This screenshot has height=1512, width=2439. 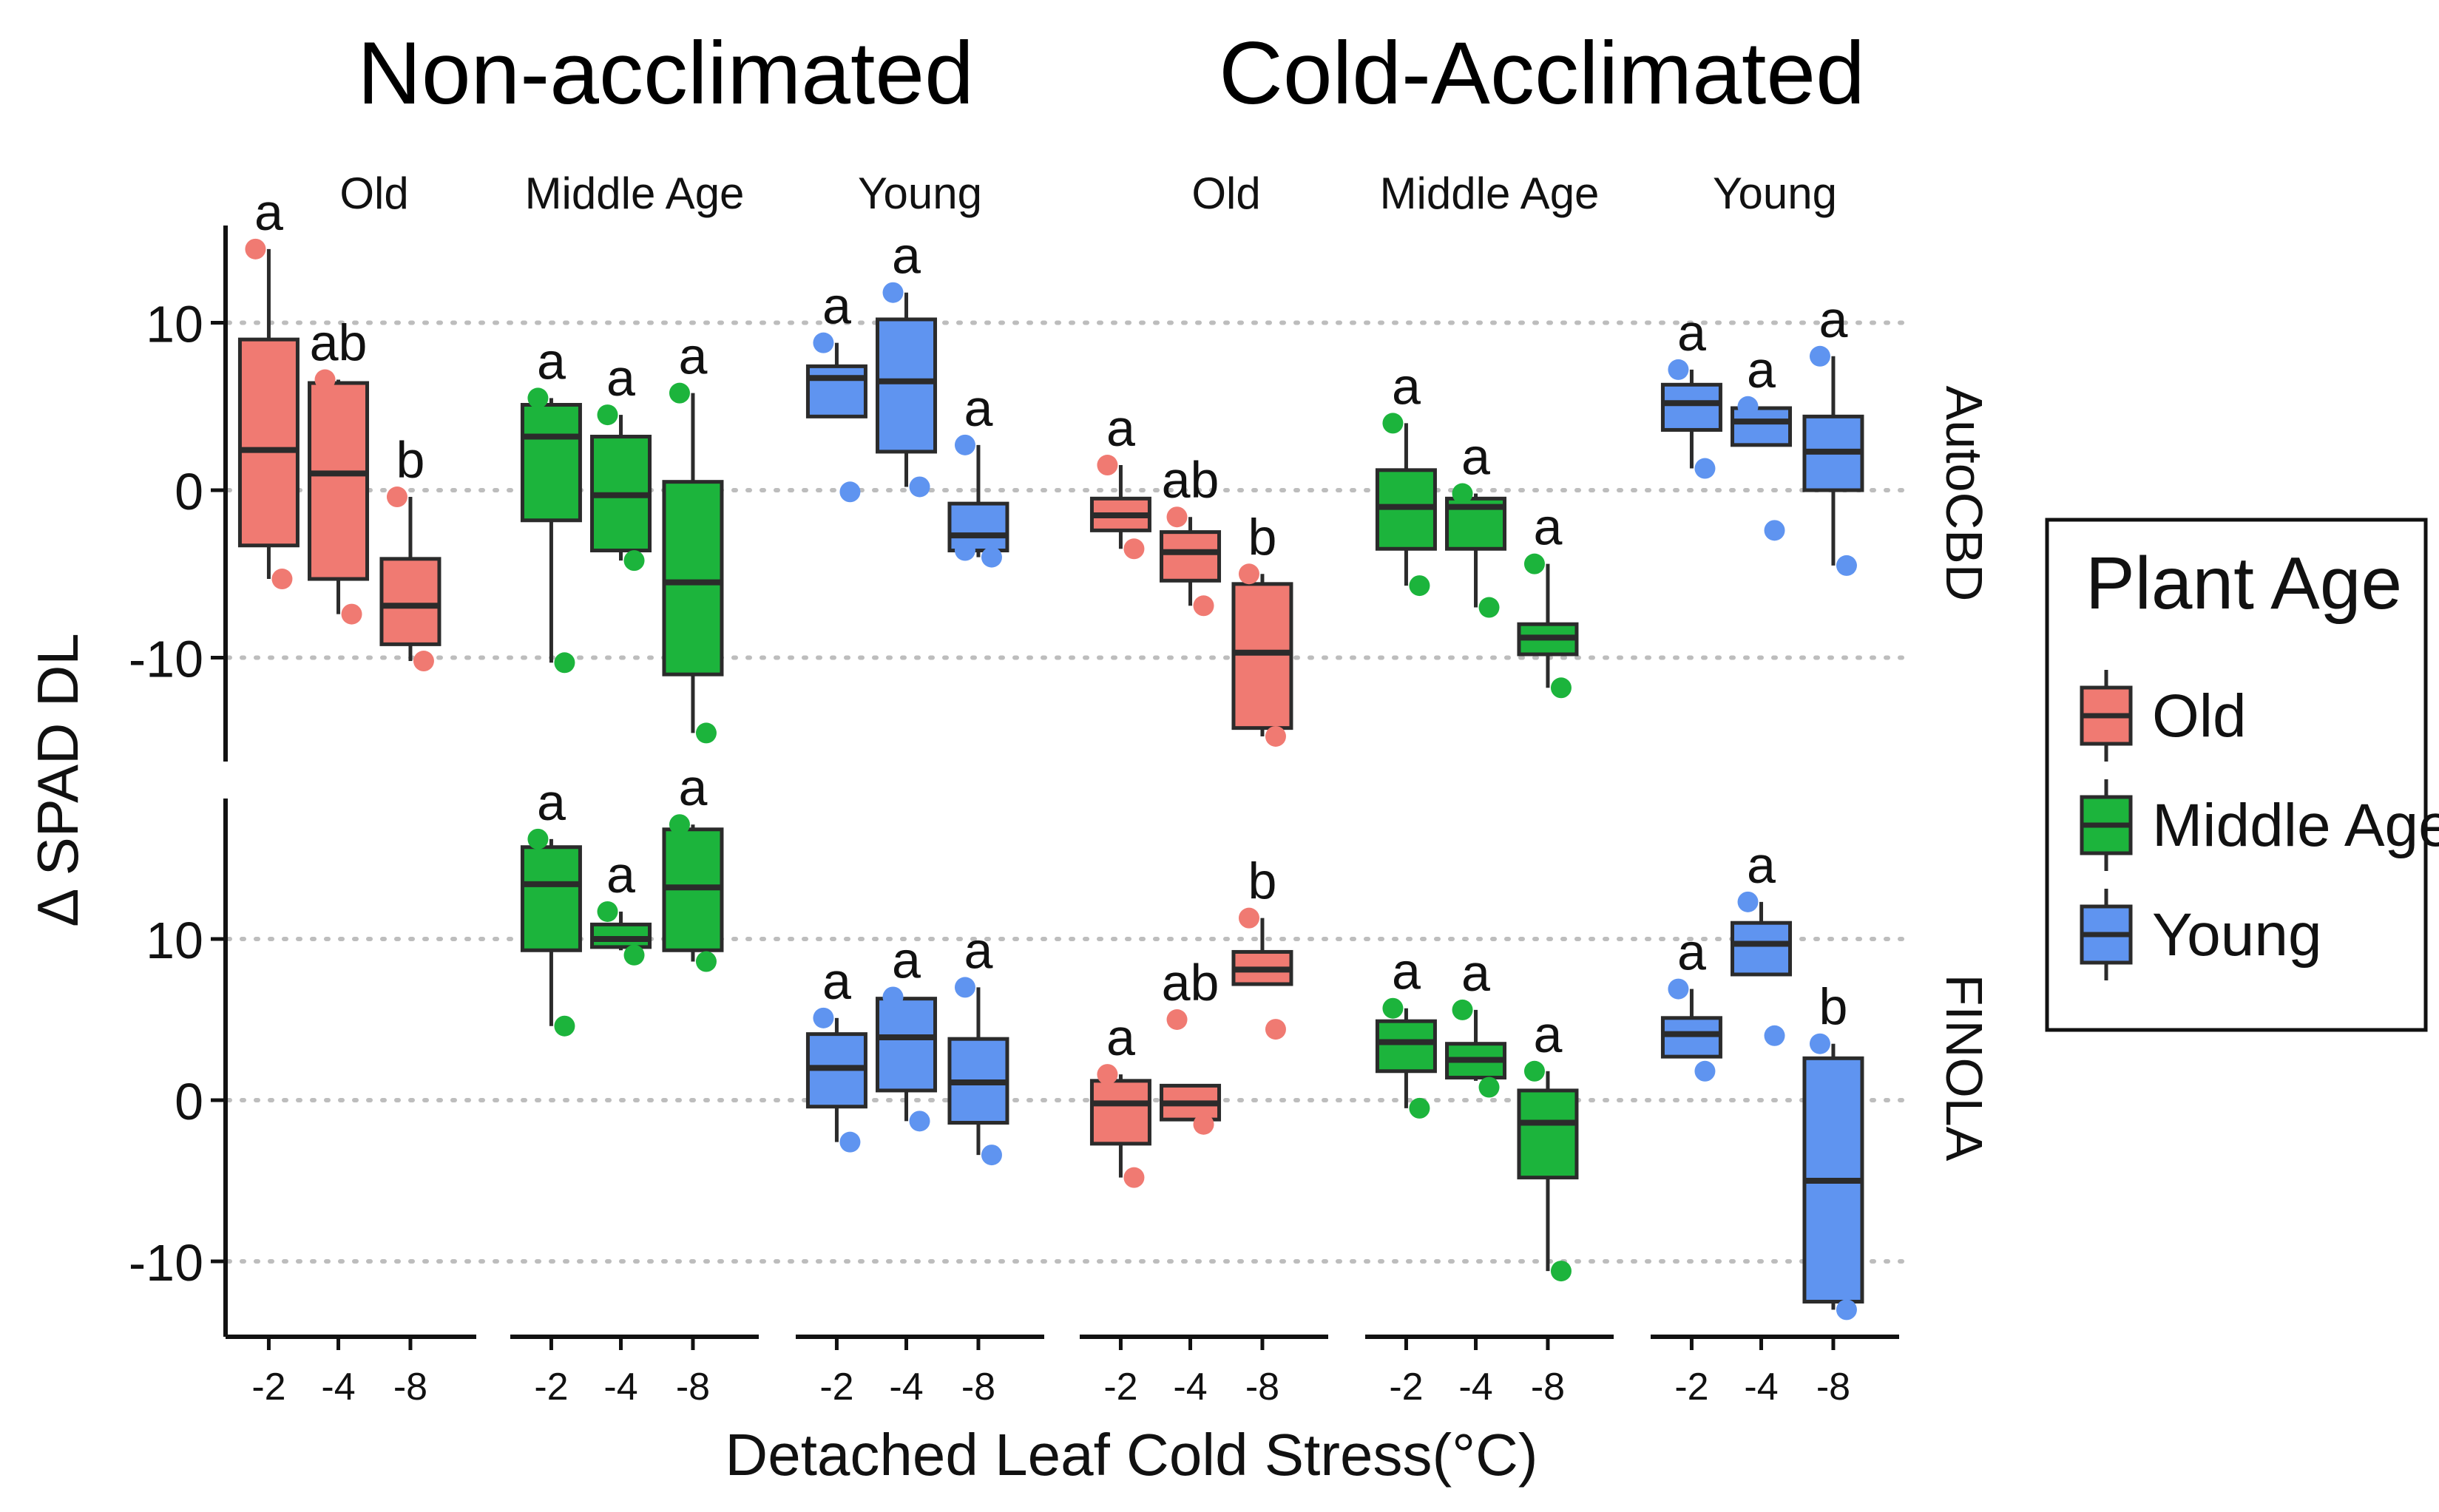 What do you see at coordinates (1406, 386) in the screenshot?
I see `significance-letter-autocbd-cold-acclimated-middle-age-x-2: a` at bounding box center [1406, 386].